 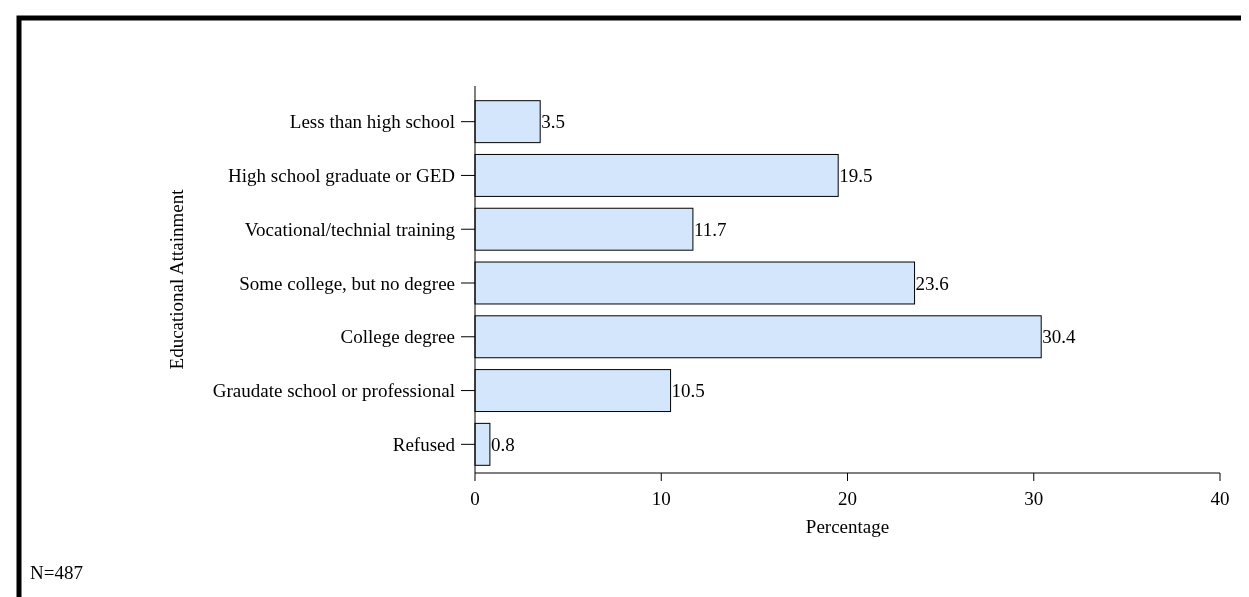 I want to click on y-tick-label: Vocational/technial training, so click(x=350, y=229).